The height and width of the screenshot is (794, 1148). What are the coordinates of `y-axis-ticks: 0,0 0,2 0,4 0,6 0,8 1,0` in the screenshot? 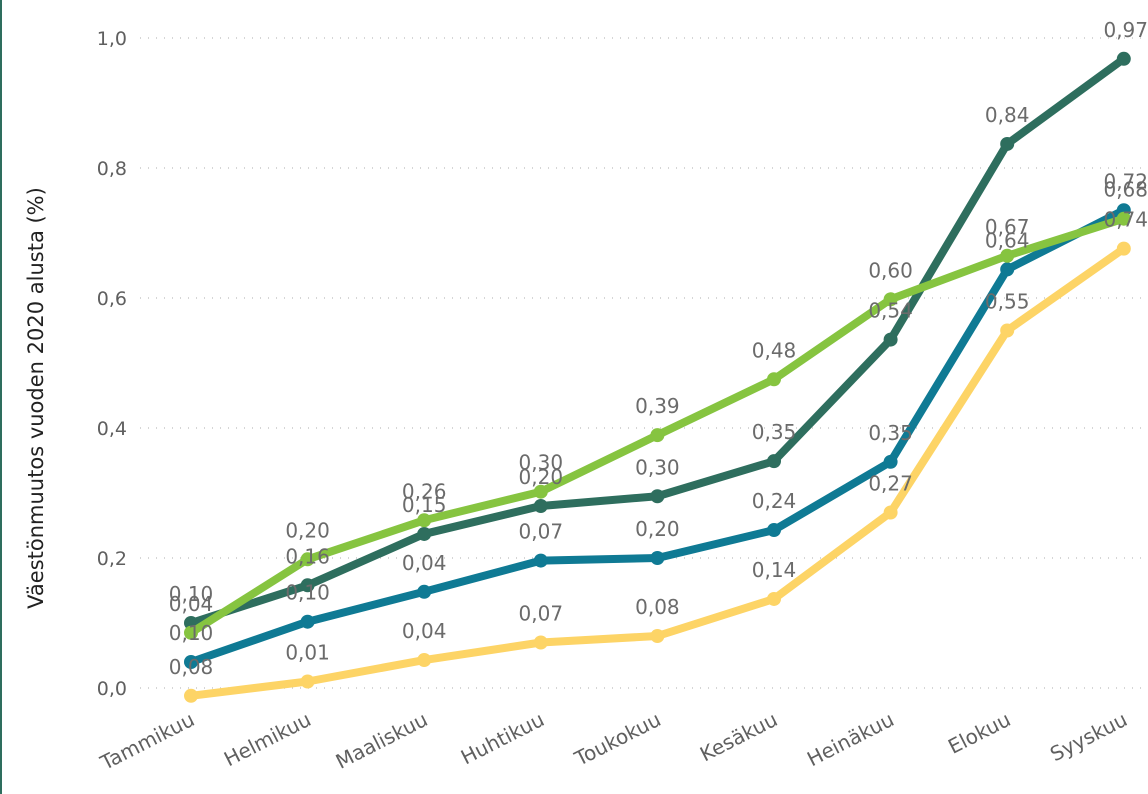 It's located at (112, 364).